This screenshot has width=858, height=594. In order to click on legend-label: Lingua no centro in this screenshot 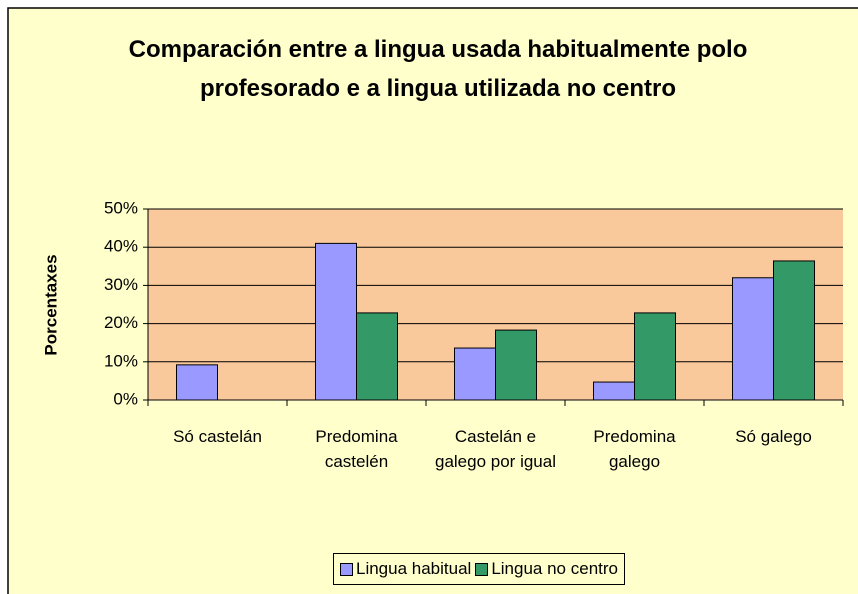, I will do `click(554, 568)`.